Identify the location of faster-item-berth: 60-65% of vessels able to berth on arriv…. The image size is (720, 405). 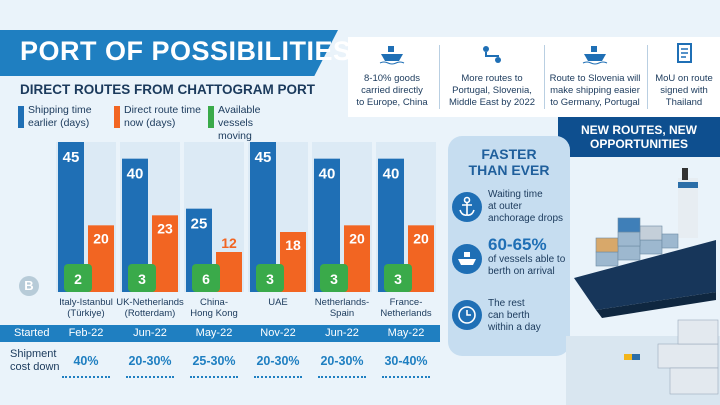
(527, 256).